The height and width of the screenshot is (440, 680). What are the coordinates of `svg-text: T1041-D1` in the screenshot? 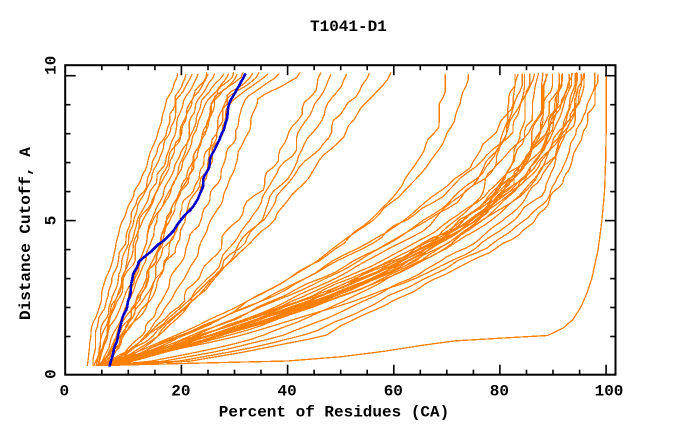 It's located at (348, 27).